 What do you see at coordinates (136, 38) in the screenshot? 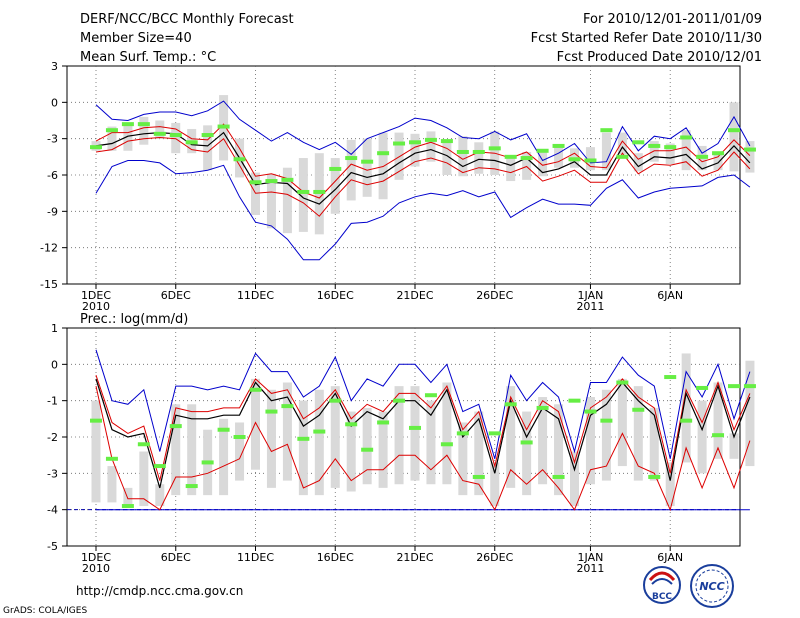
I see `member-size-label: Member Size=40` at bounding box center [136, 38].